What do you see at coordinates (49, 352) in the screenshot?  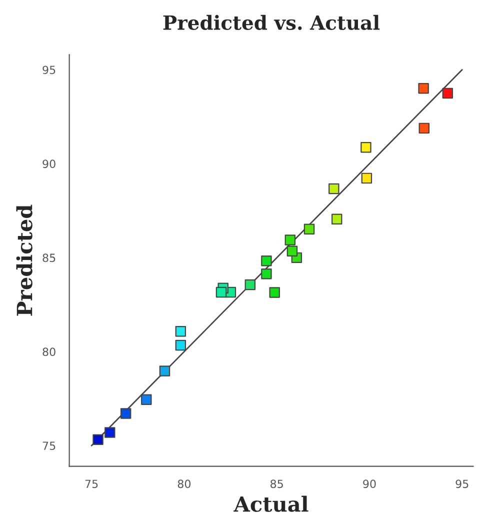 I see `y-tick-label: 80` at bounding box center [49, 352].